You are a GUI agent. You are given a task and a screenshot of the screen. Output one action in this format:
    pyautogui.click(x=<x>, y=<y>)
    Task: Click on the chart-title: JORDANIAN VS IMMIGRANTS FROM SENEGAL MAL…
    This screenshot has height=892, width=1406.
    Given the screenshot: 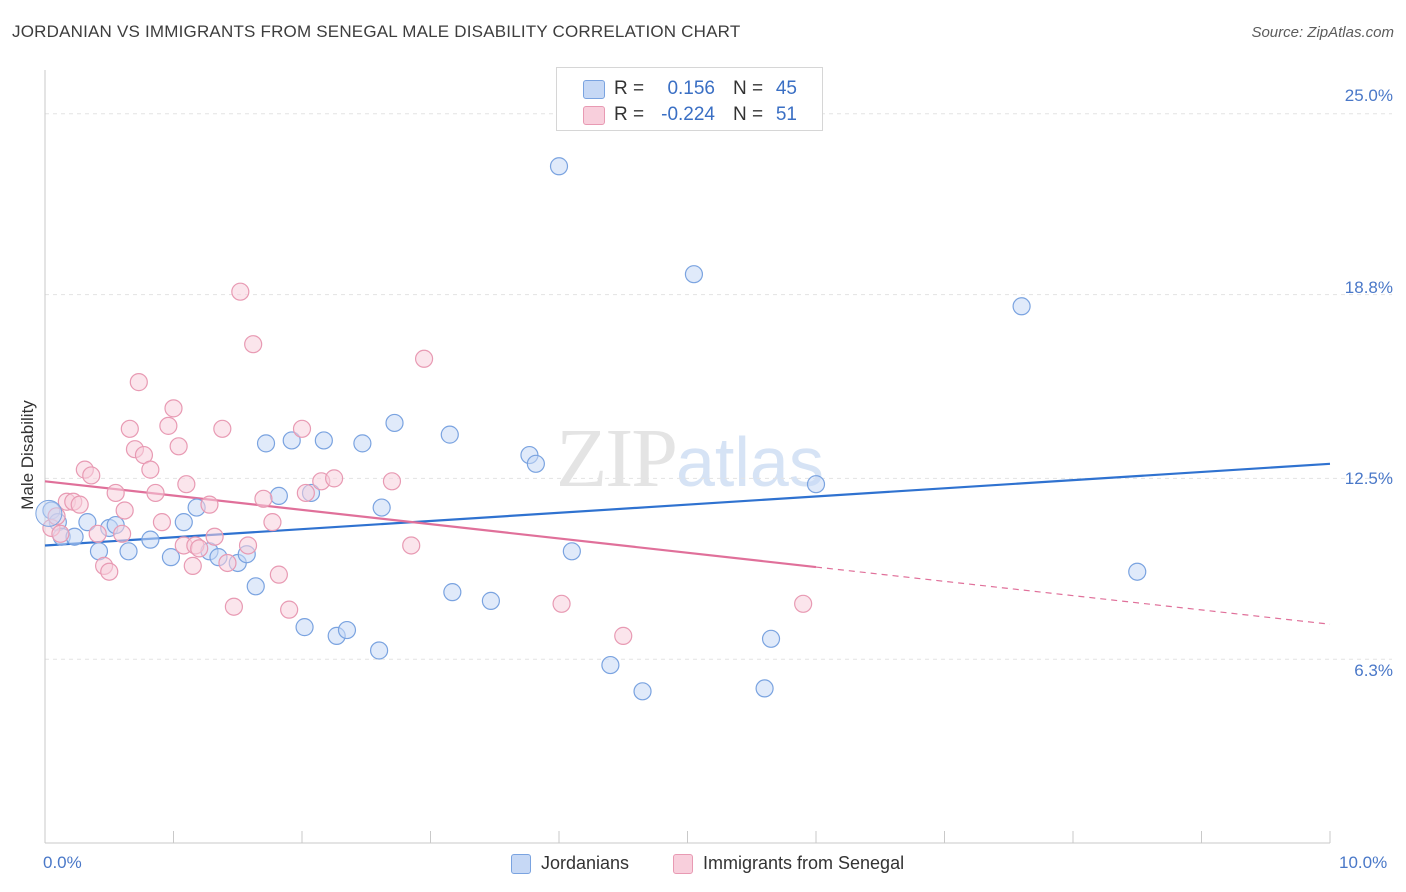 What is the action you would take?
    pyautogui.click(x=376, y=31)
    